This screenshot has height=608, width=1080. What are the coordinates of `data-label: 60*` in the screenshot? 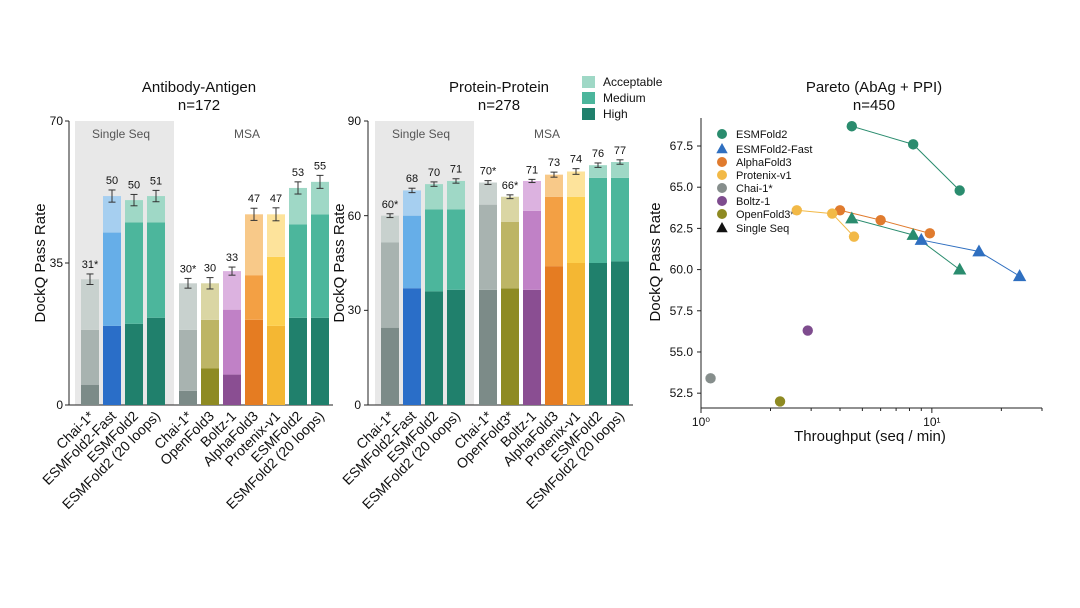 It's located at (390, 205).